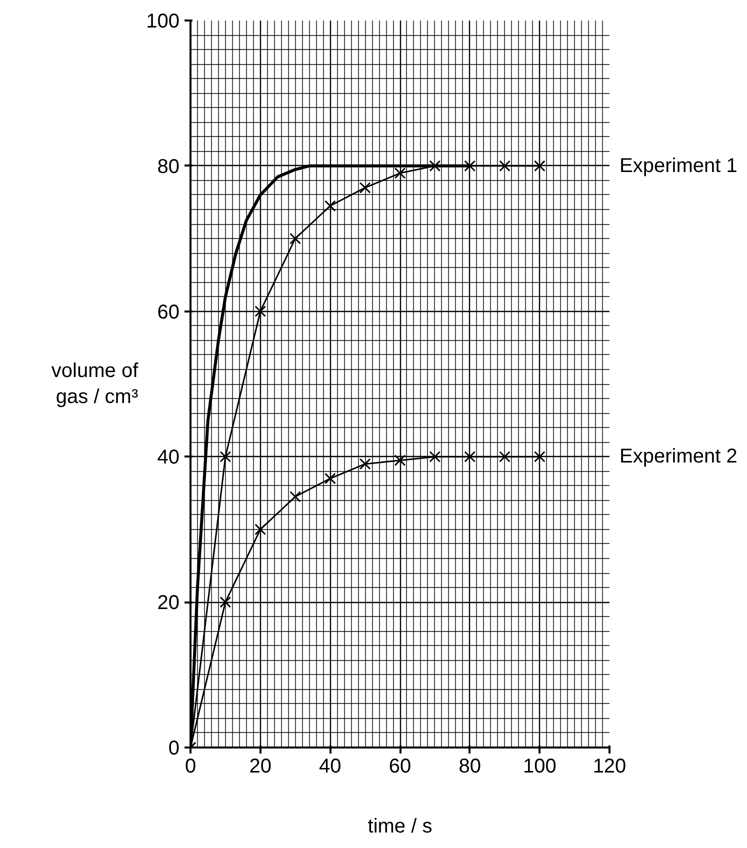 The height and width of the screenshot is (848, 747). What do you see at coordinates (400, 767) in the screenshot?
I see `x-tick-label: 60` at bounding box center [400, 767].